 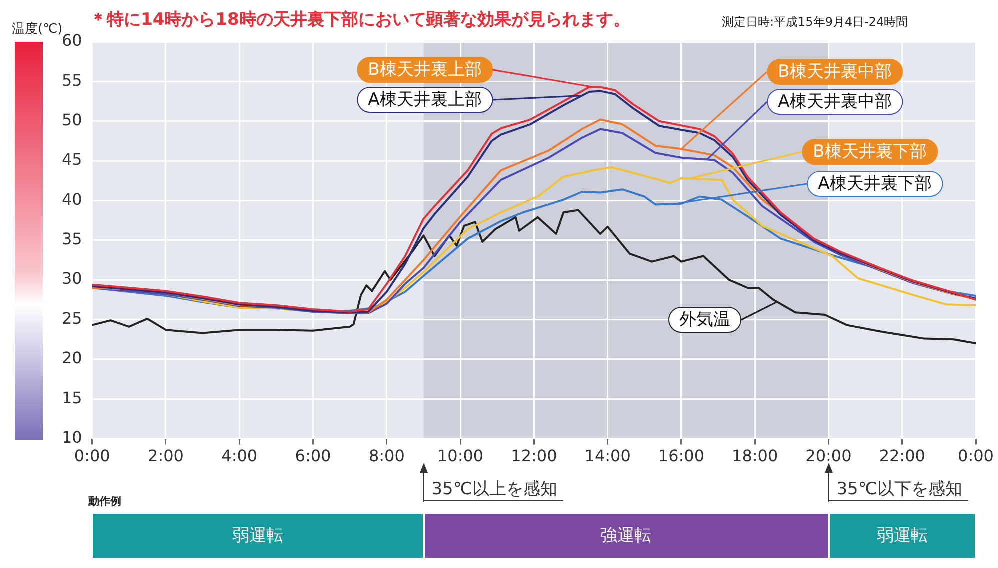 I want to click on chart-title: ＊特に14時から18時の天井裏下部において顕著な効果が見られます。, so click(x=360, y=20).